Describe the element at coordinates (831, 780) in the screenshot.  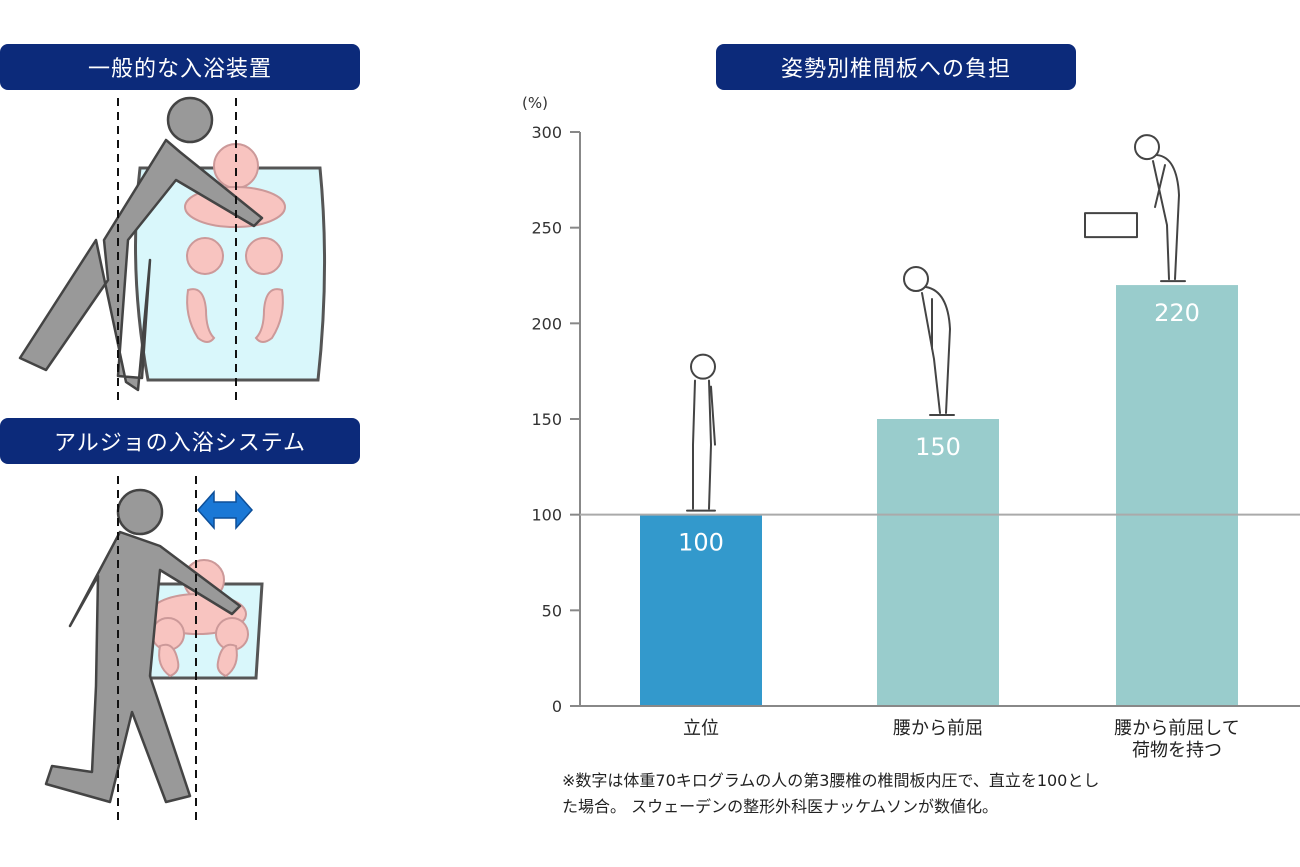
I see `footnote-line-1: ※数字は体重70キログラムの人の第3腰椎の椎間板内圧で、直立を100とし` at that location.